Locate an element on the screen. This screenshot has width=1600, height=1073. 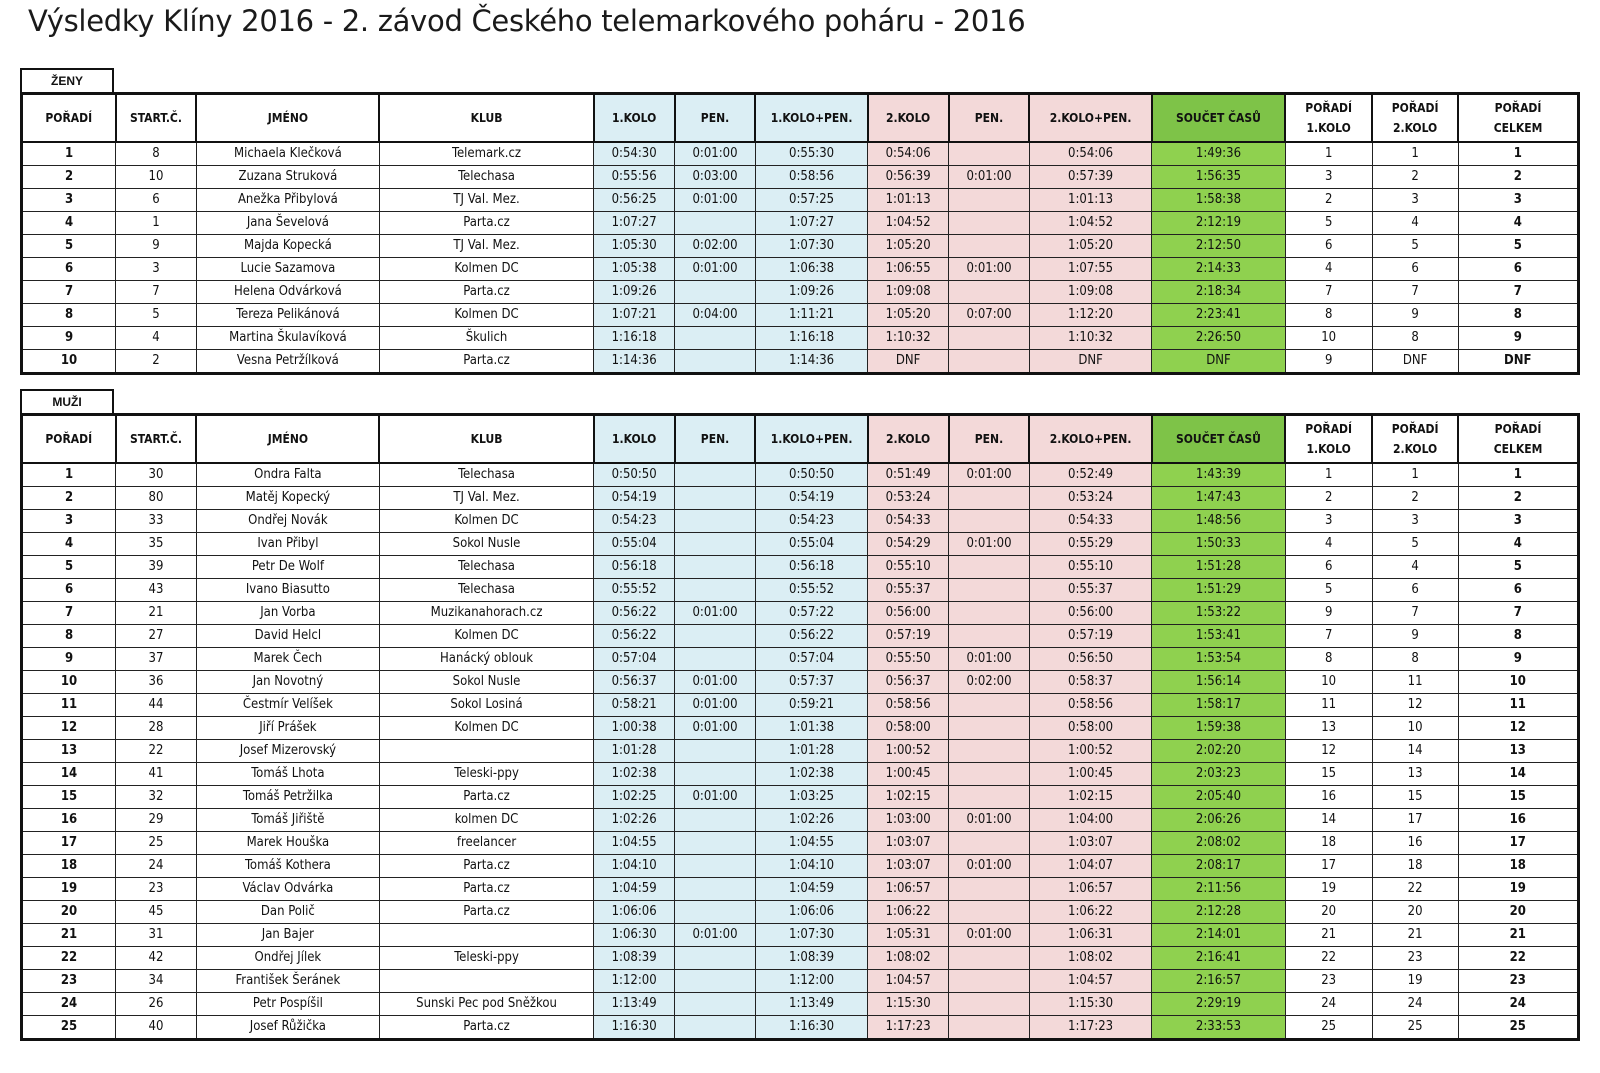
cell-rank: 3 is located at coordinates (68, 200).